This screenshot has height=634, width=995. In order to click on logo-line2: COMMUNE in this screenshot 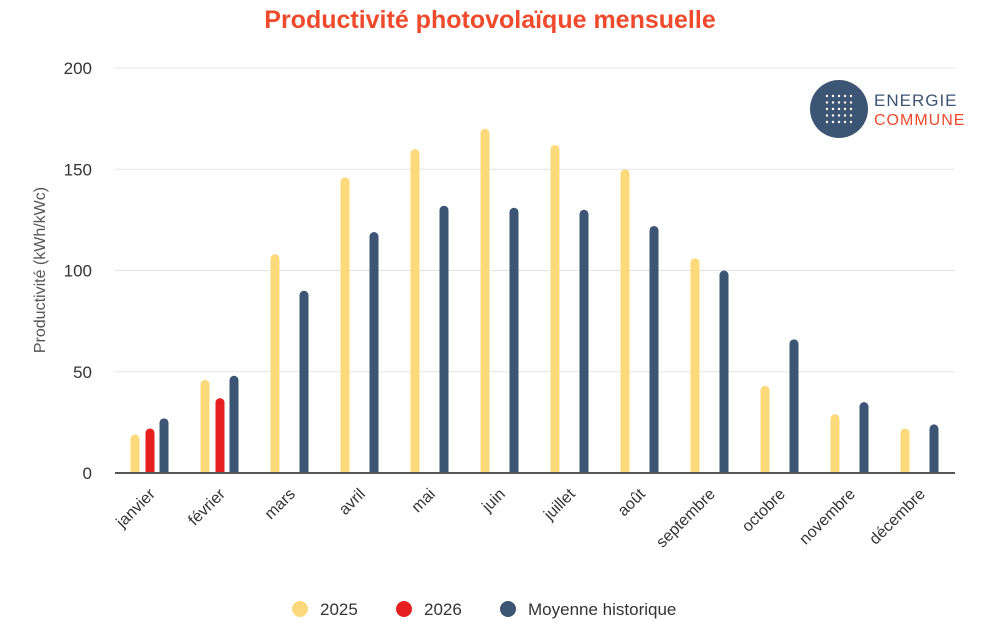, I will do `click(919, 120)`.